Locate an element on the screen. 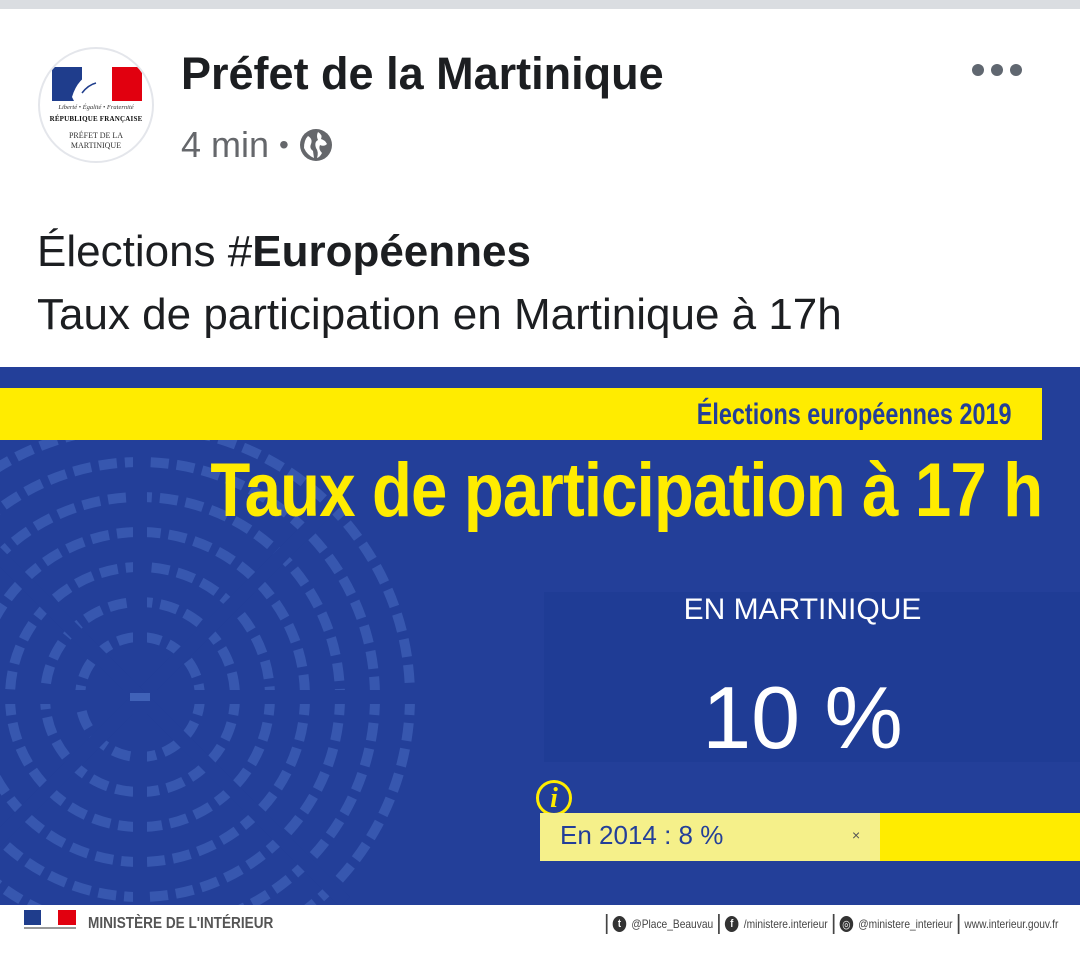  close-icon: × is located at coordinates (856, 835).